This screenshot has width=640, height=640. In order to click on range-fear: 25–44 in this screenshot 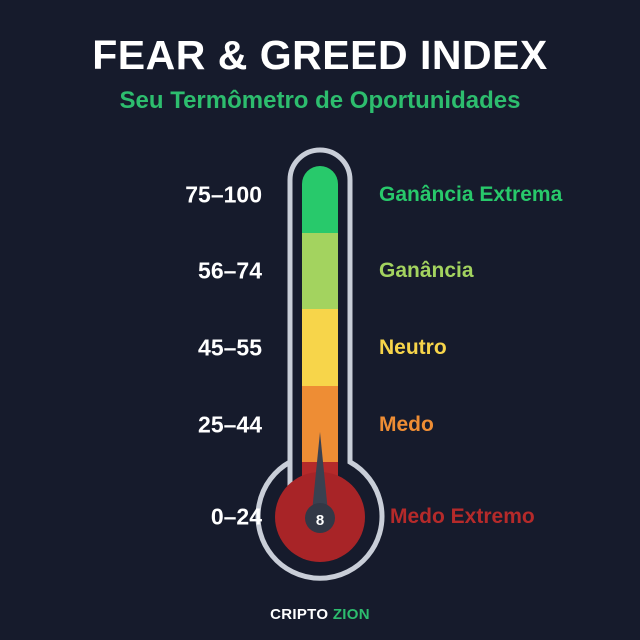, I will do `click(230, 424)`.